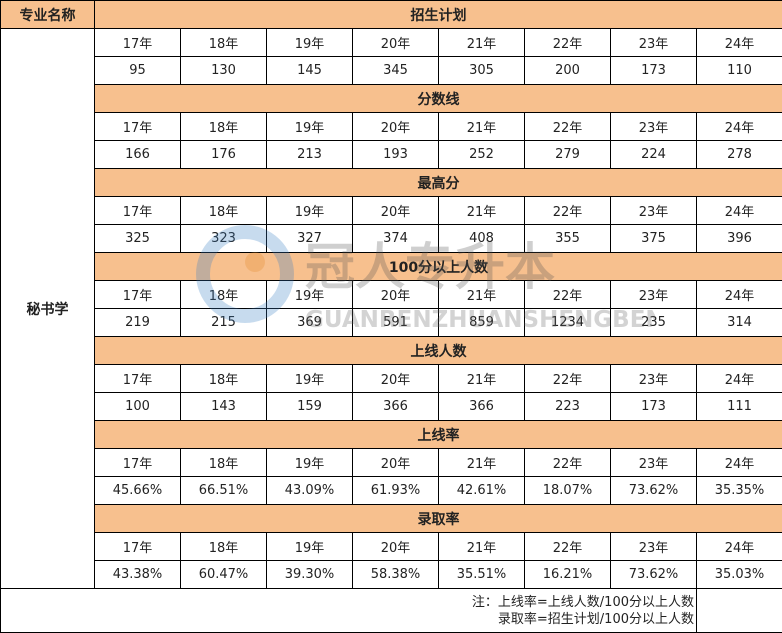  Describe the element at coordinates (567, 574) in the screenshot. I see `value-cell: 16.21%` at that location.